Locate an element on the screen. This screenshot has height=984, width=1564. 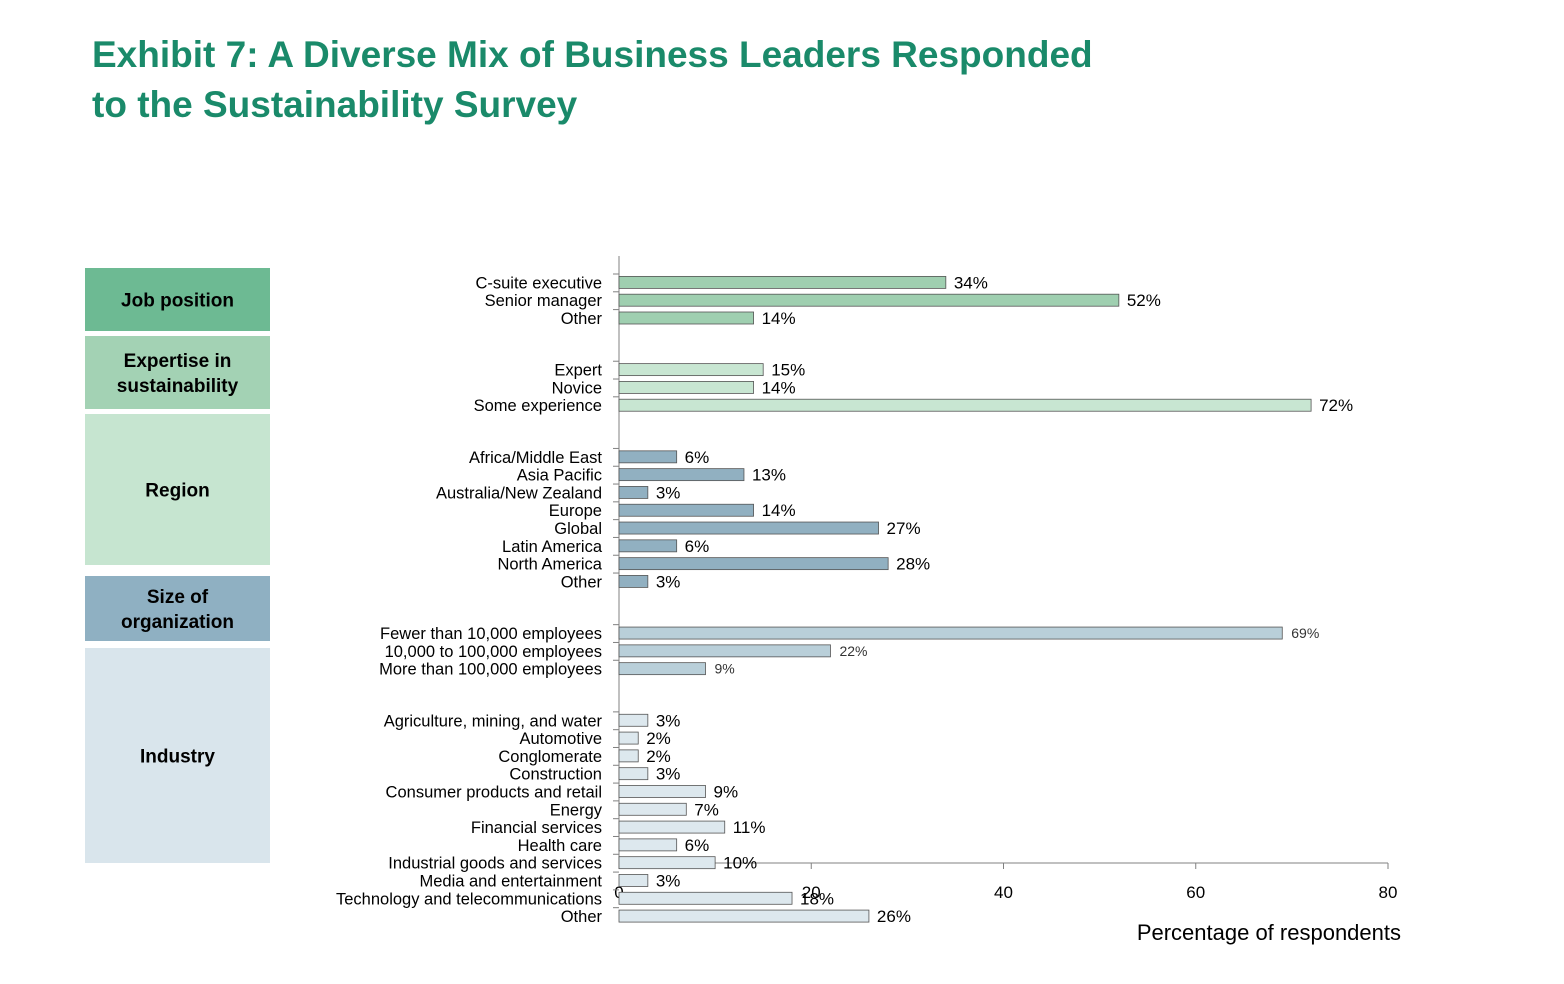
chart-title-line-2: to the Sustainability Survey is located at coordinates (335, 104).